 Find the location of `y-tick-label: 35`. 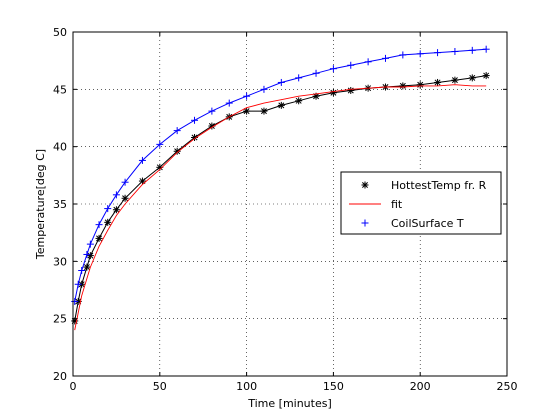

y-tick-label: 35 is located at coordinates (60, 204).